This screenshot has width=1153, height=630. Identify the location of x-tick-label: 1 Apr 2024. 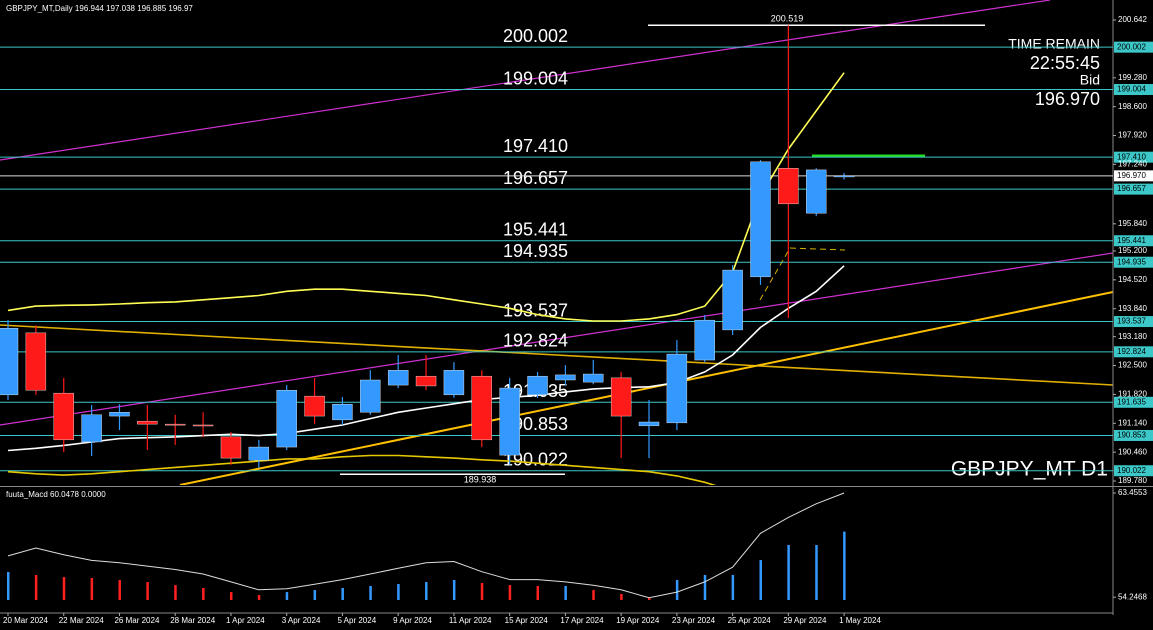
(245, 620).